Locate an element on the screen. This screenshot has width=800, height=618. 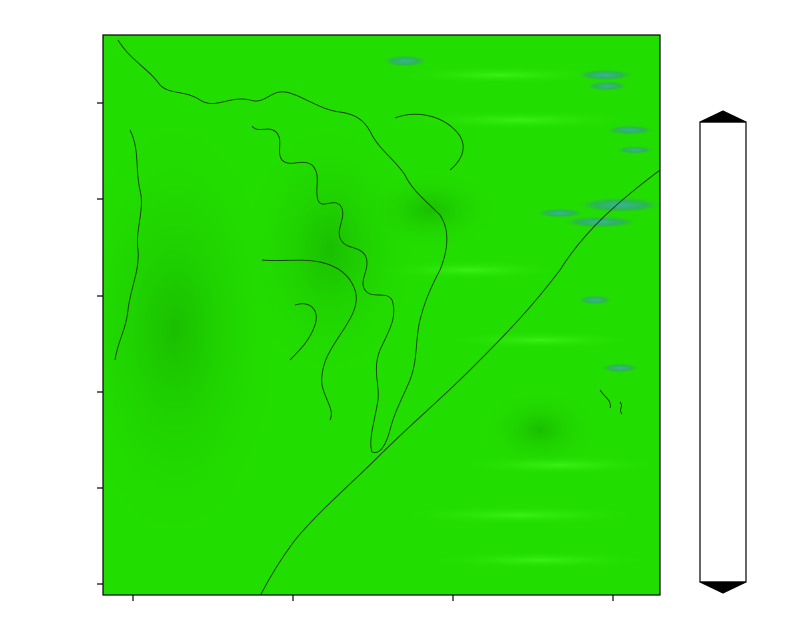
colorbar-bottom-arrow is located at coordinates (723, 587).